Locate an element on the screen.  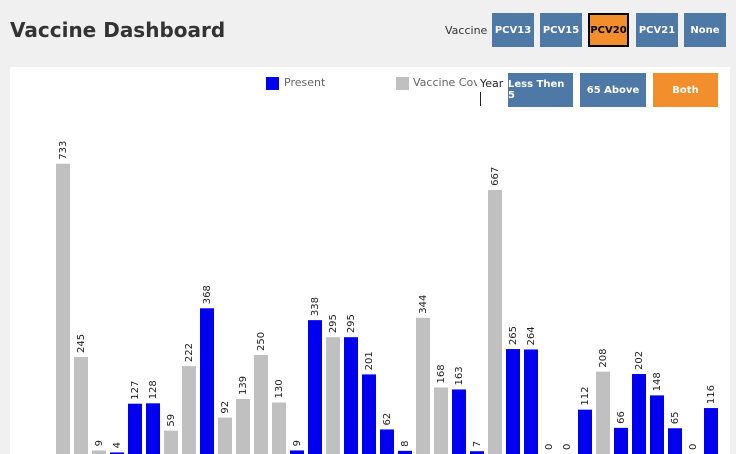
bar-value-label: 148 is located at coordinates (657, 381).